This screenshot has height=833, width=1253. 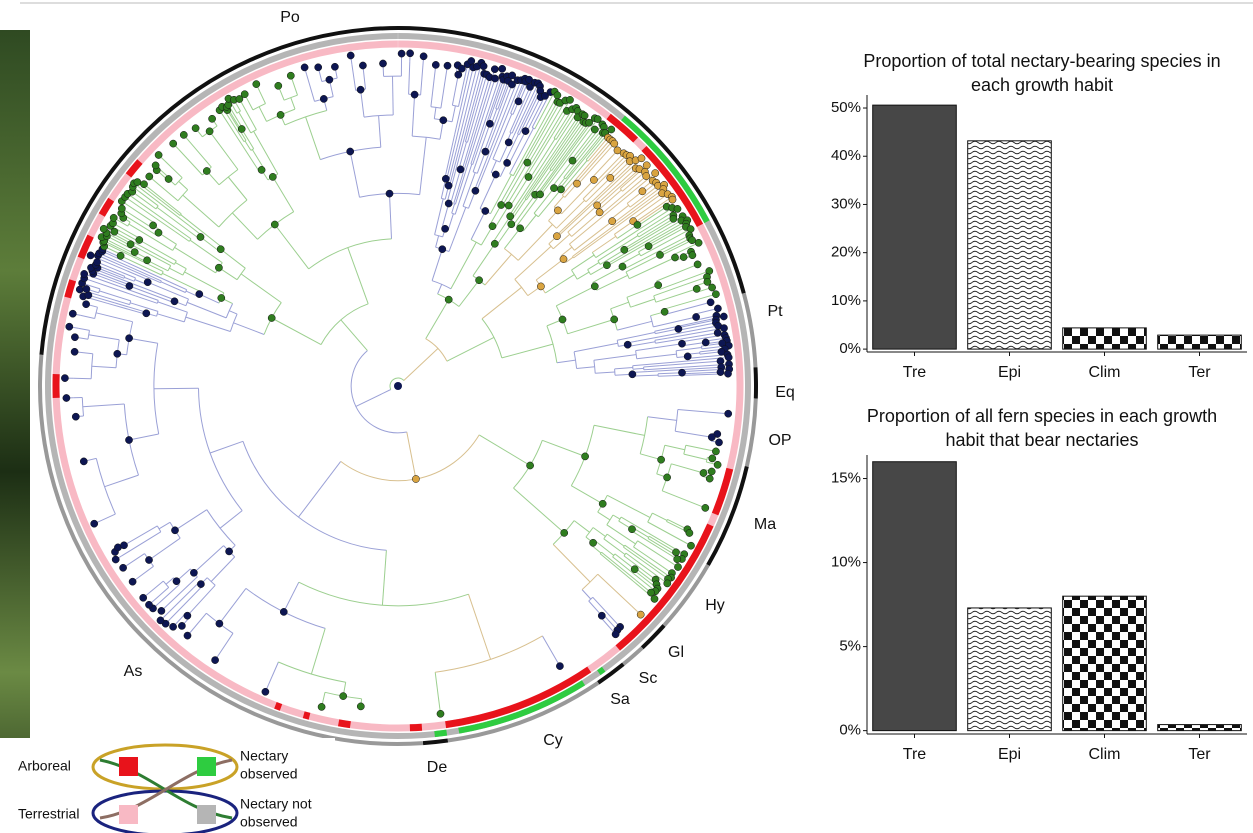 I want to click on clade-label: Hy, so click(x=715, y=605).